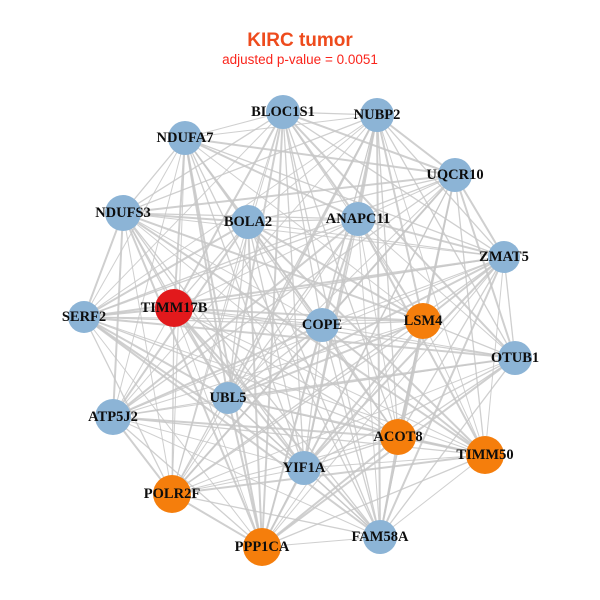 This screenshot has height=600, width=600. Describe the element at coordinates (275, 361) in the screenshot. I see `edge-COPE-UBL5` at that location.